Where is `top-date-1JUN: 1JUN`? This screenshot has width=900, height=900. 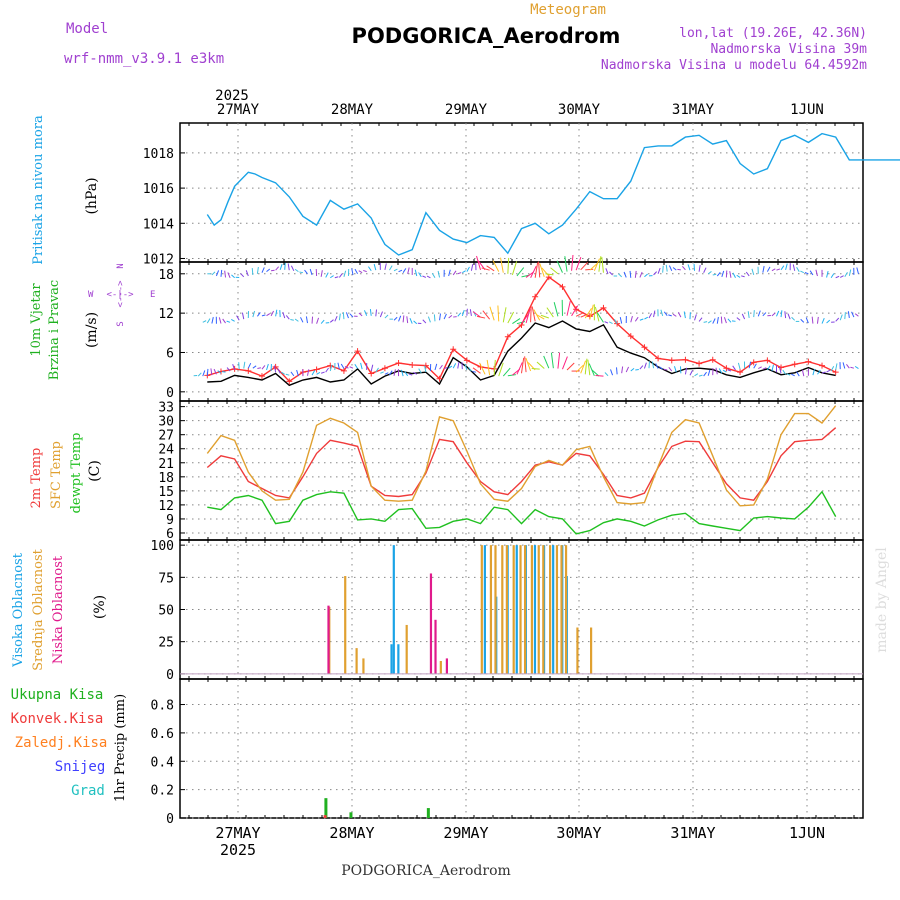
top-date-1JUN: 1JUN is located at coordinates (807, 110).